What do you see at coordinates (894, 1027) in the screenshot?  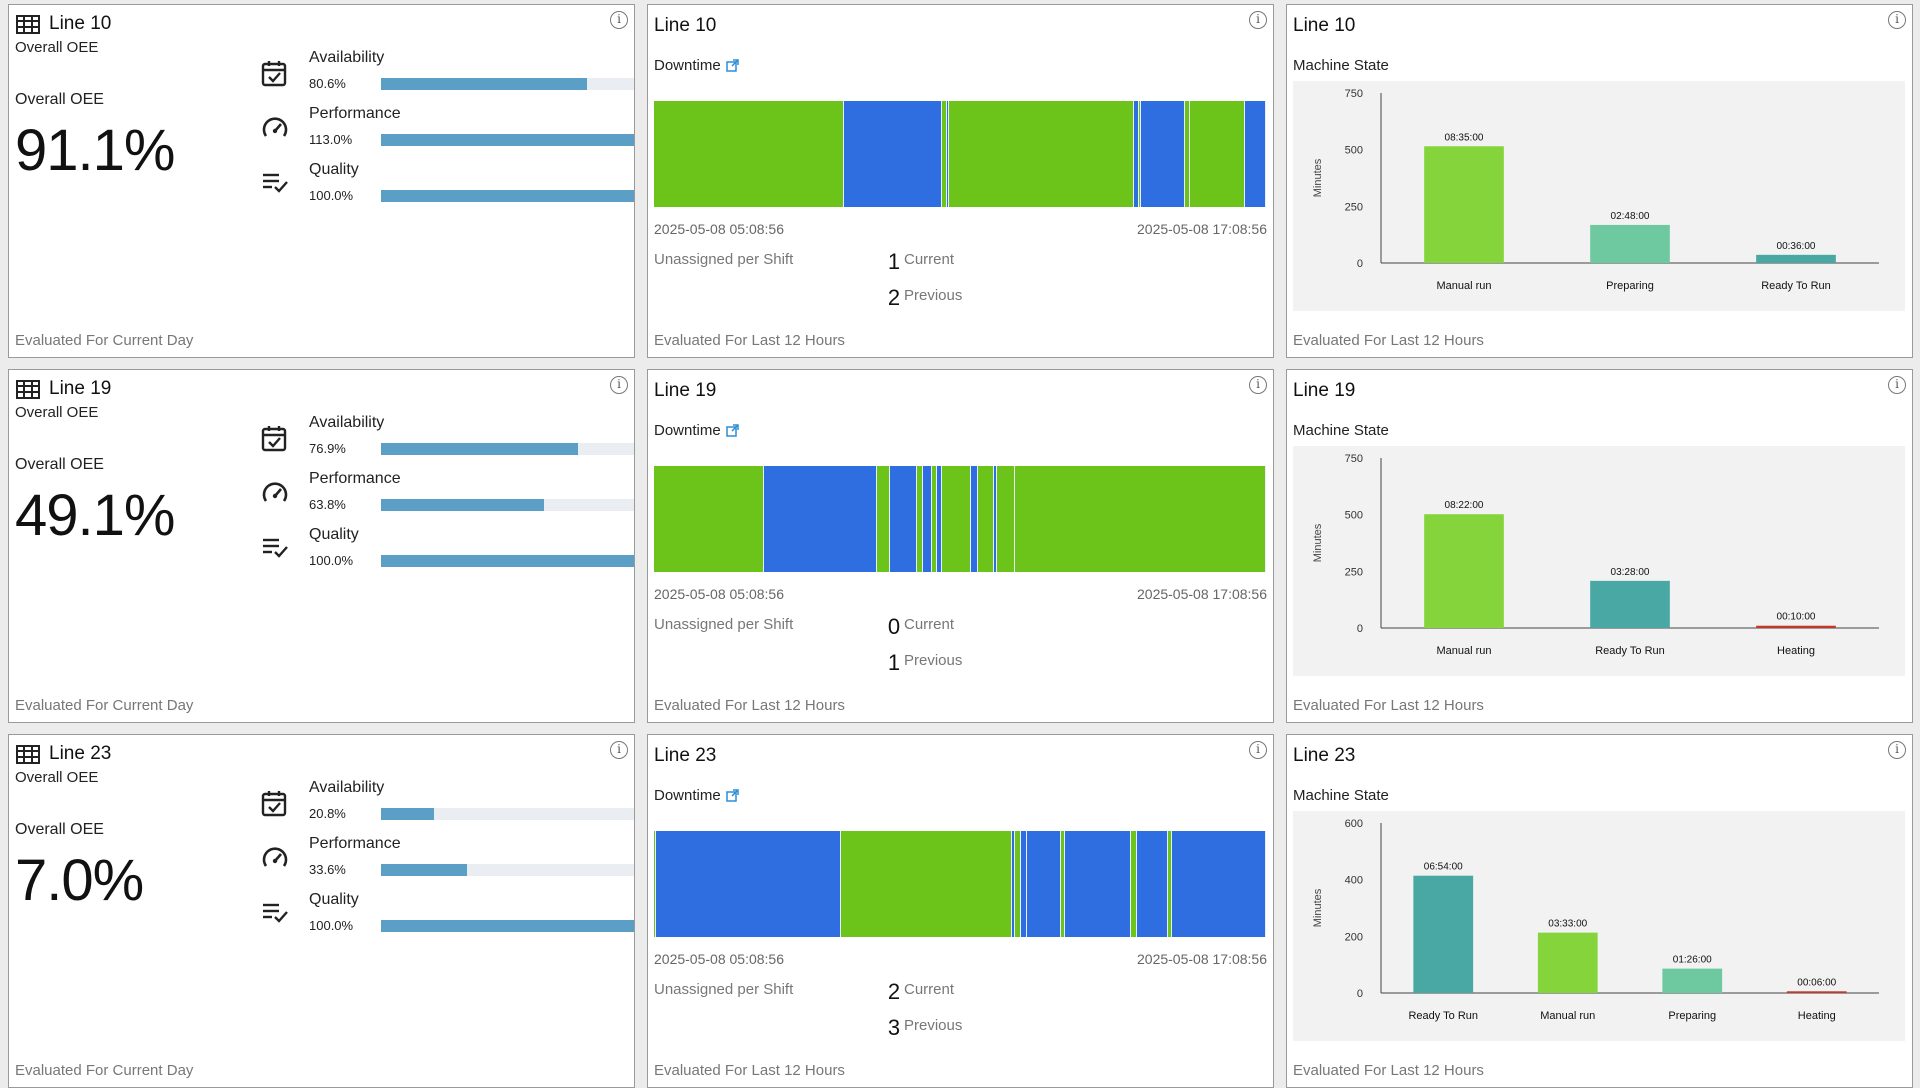 I see `previous-count: 3` at bounding box center [894, 1027].